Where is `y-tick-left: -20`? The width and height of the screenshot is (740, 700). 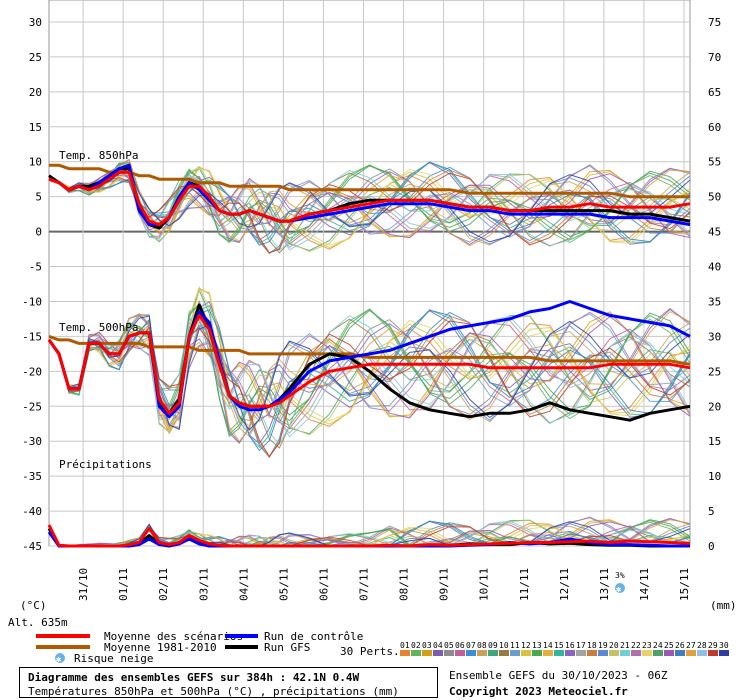
y-tick-left: -20 is located at coordinates (32, 371).